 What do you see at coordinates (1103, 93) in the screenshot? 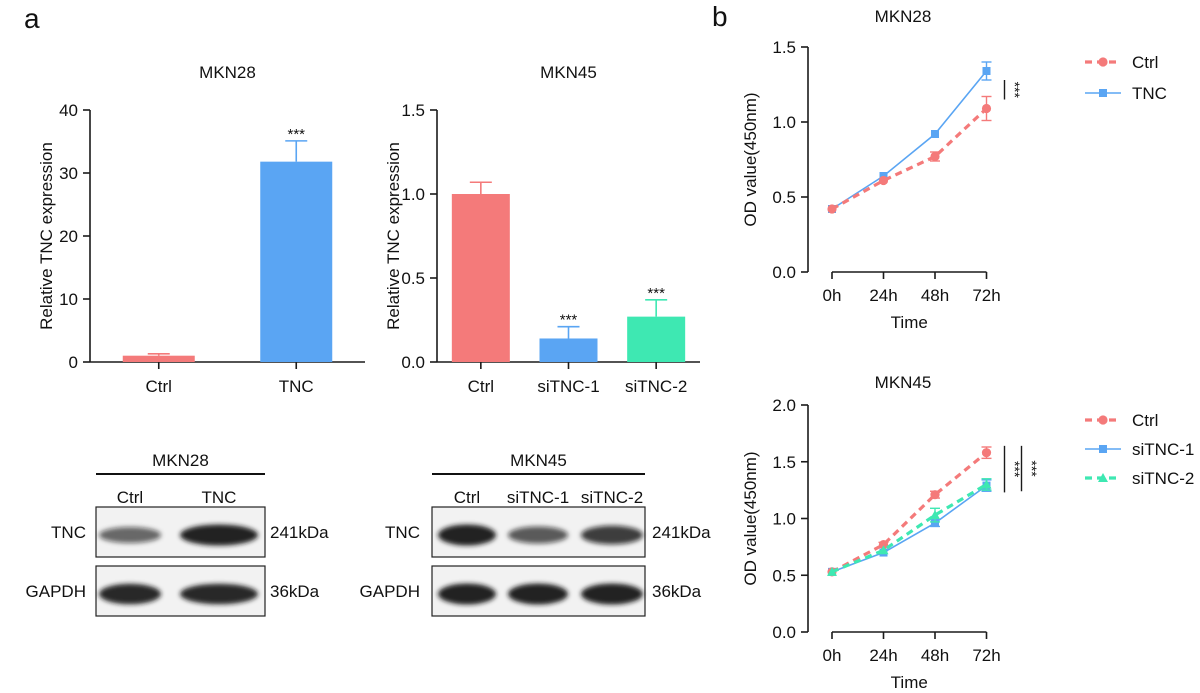
I see `legend-marker-tnc` at bounding box center [1103, 93].